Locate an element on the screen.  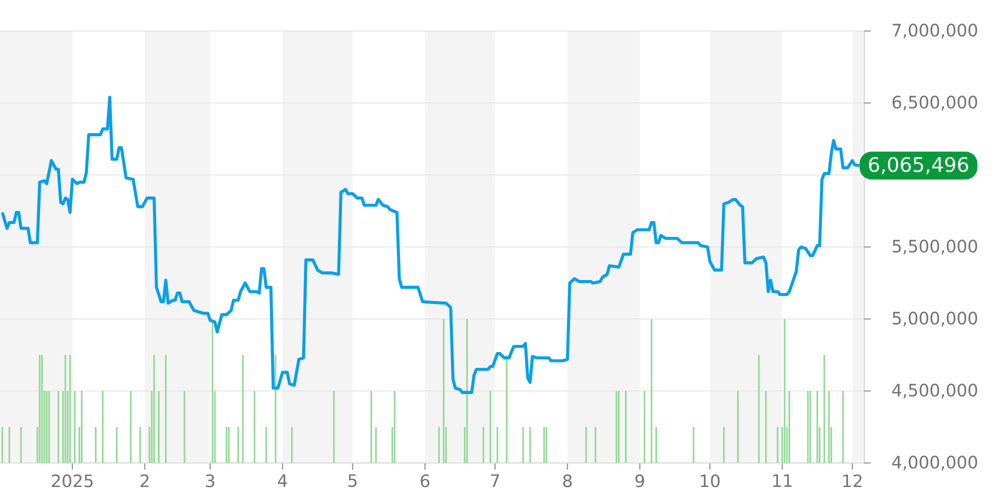
annotation: 6,065,496 is located at coordinates (918, 165).